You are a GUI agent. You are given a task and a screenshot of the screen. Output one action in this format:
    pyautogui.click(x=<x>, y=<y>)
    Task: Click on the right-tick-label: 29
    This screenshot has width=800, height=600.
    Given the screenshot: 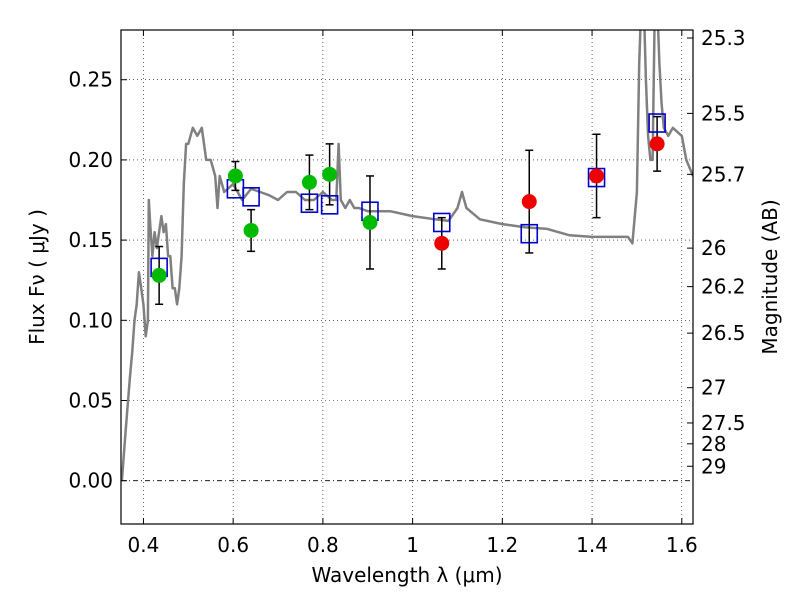 What is the action you would take?
    pyautogui.click(x=713, y=466)
    